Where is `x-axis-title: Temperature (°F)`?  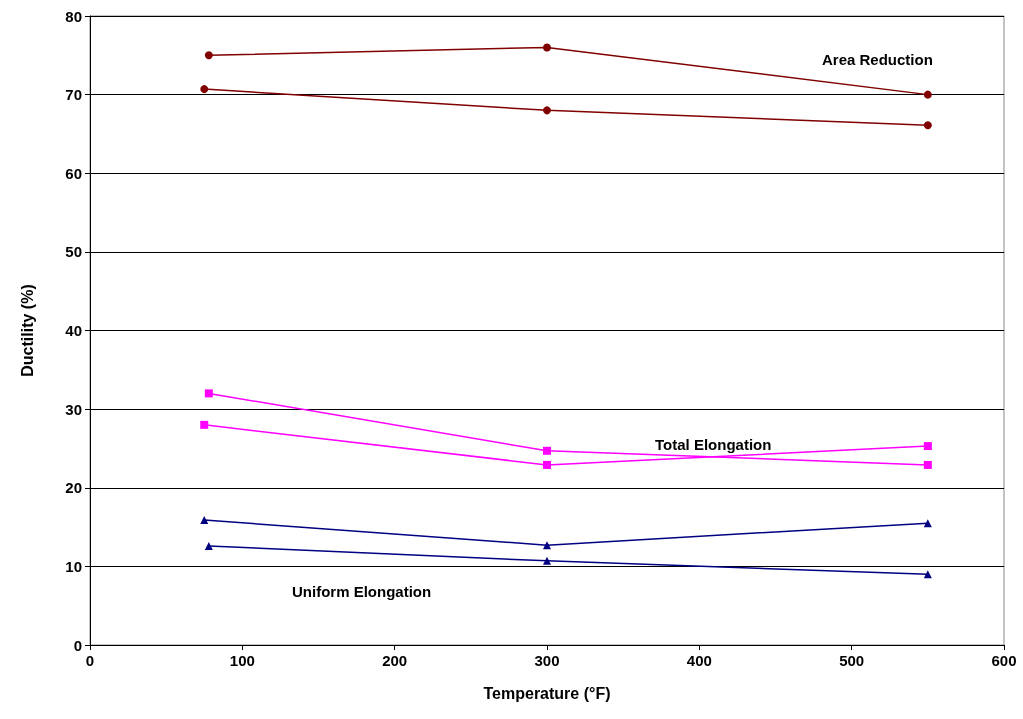 x-axis-title: Temperature (°F) is located at coordinates (547, 693).